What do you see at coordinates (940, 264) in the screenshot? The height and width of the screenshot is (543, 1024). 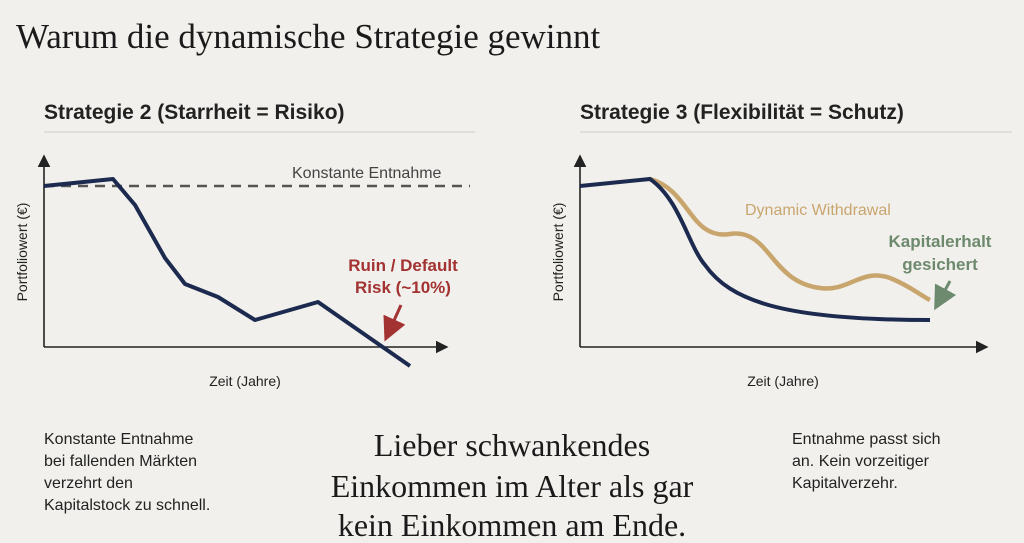 I see `annotation: gesichert` at bounding box center [940, 264].